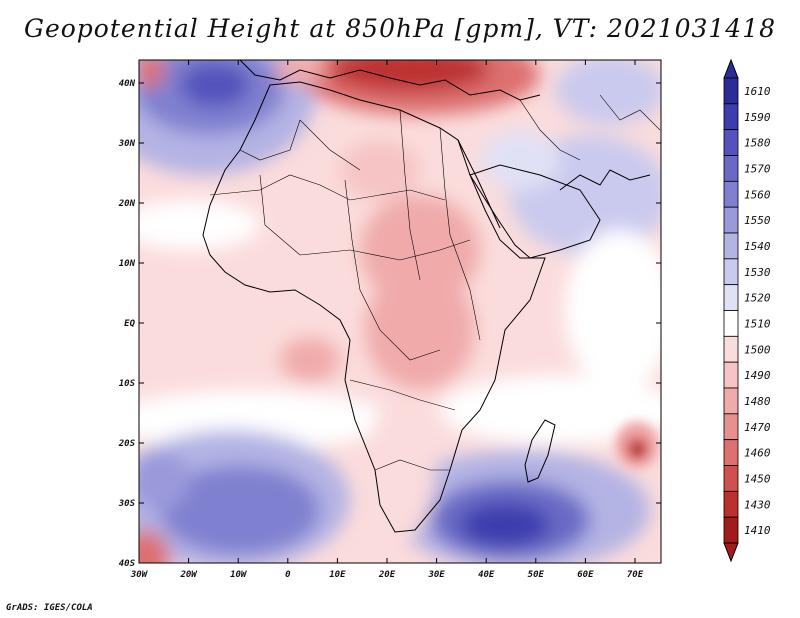 This screenshot has width=800, height=618. What do you see at coordinates (757, 530) in the screenshot?
I see `colorbar-label: 1410` at bounding box center [757, 530].